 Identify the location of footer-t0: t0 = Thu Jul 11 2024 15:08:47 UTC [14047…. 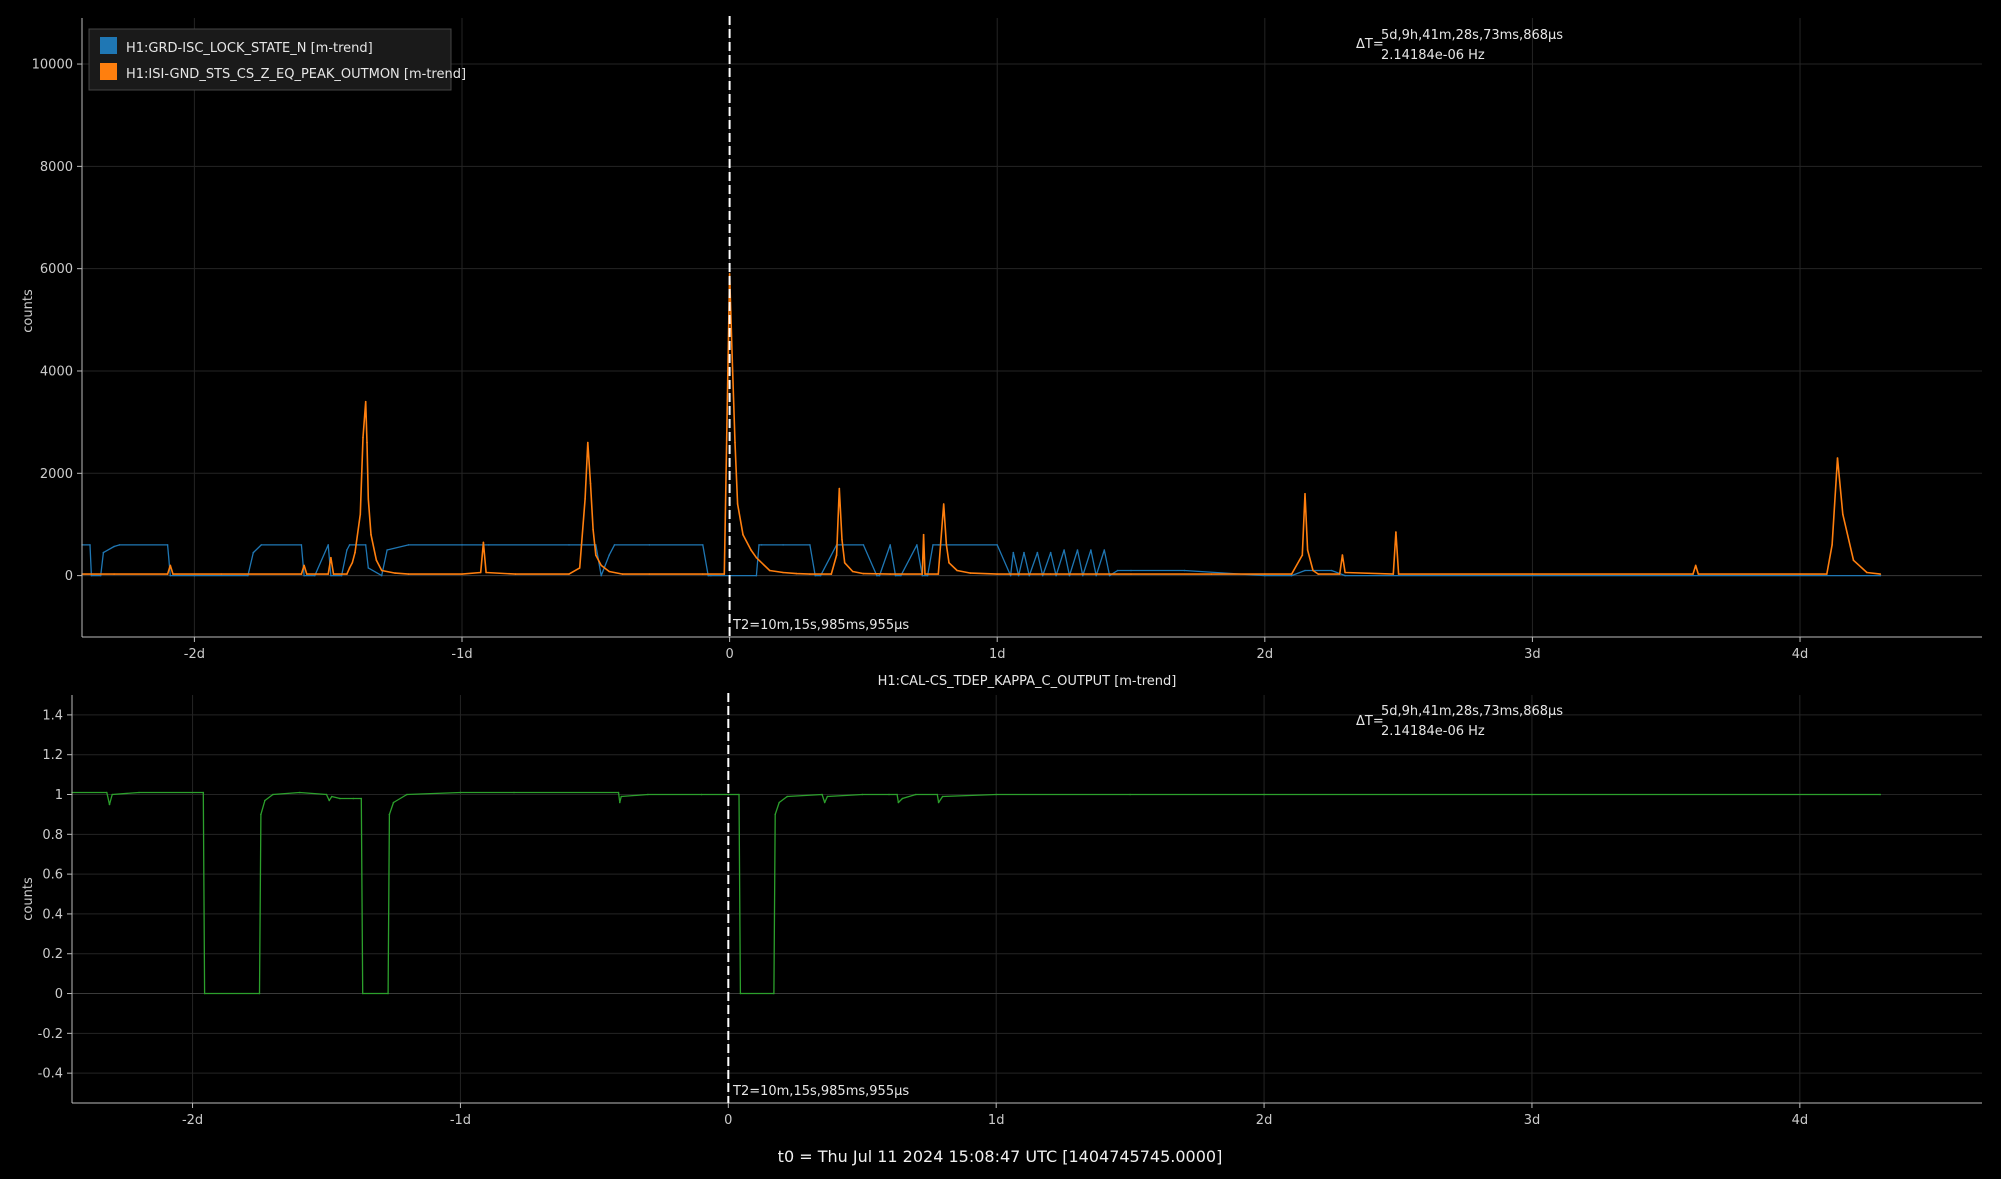
(1000, 1156).